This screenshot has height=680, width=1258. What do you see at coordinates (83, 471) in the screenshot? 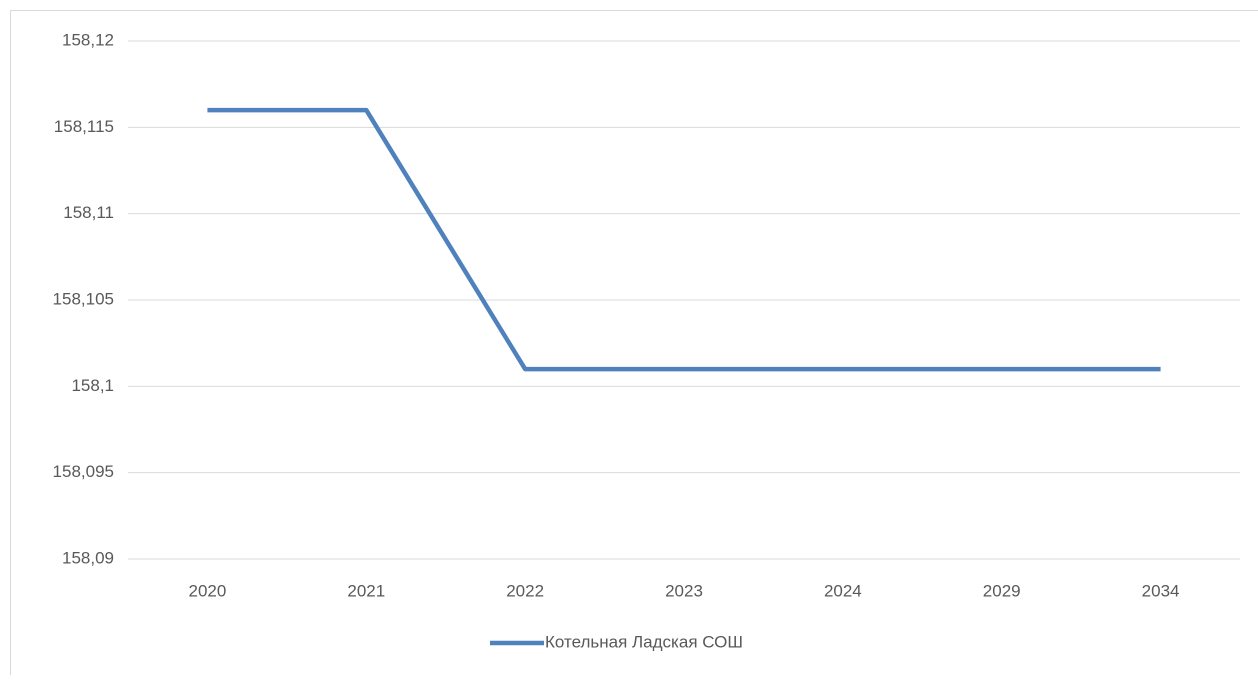
I see `y-tick-label: 158,095` at bounding box center [83, 471].